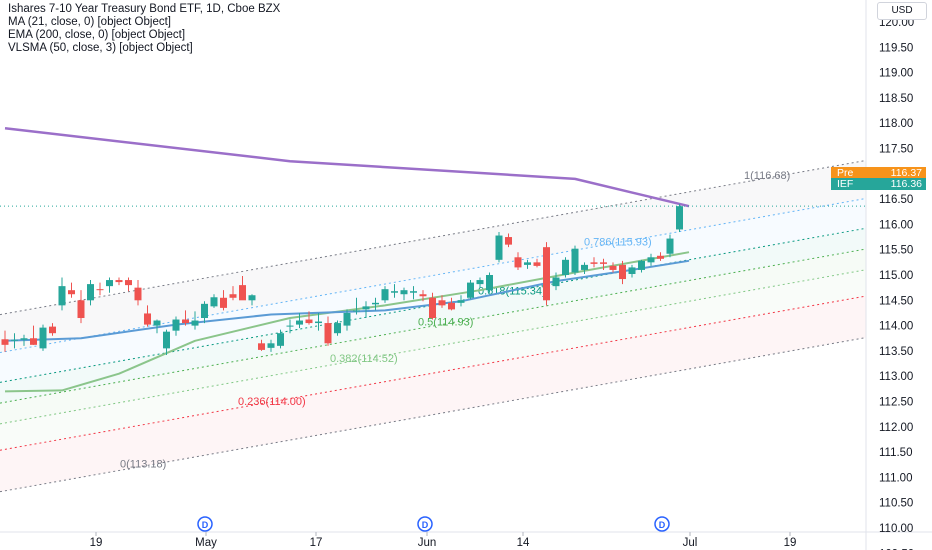  Describe the element at coordinates (443, 540) in the screenshot. I see `time-axis: 19 May 17 Jun 14 Jul 19` at that location.